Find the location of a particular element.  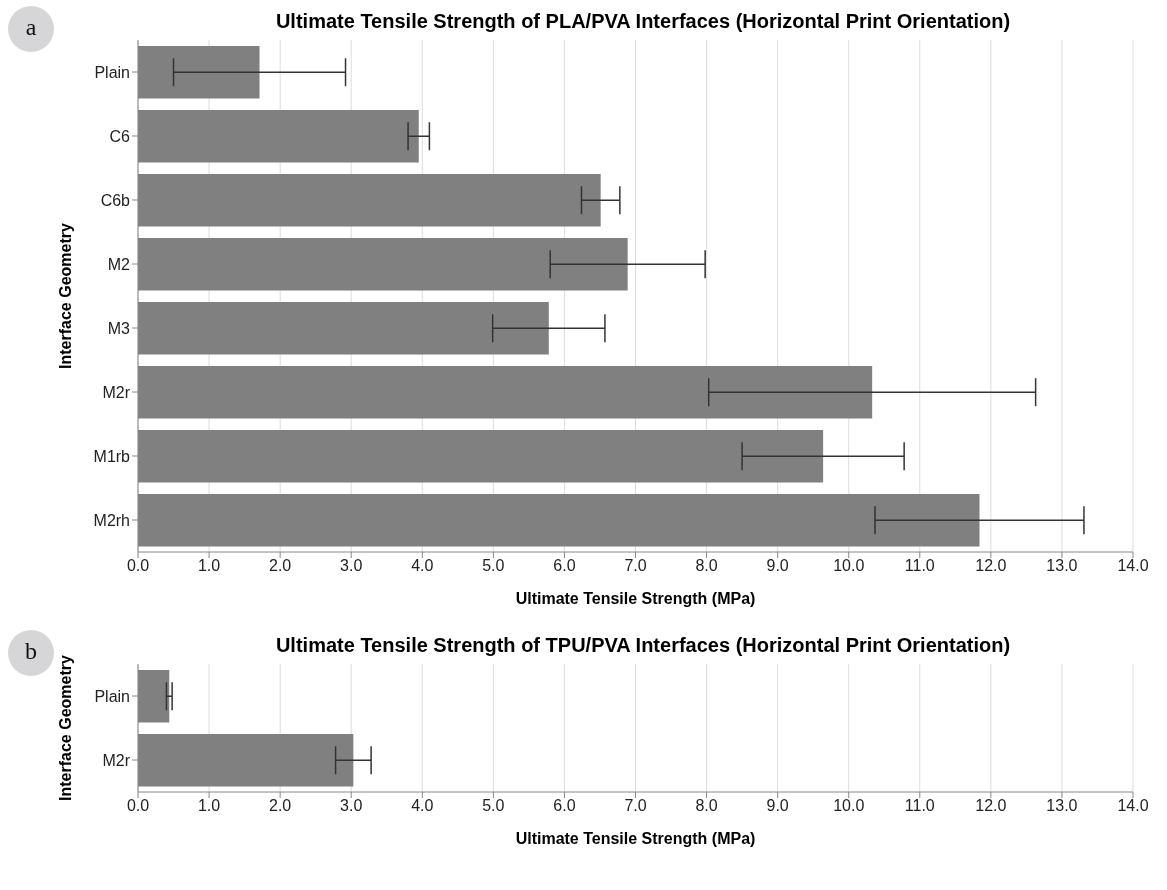

y-tick-label: M1rb is located at coordinates (112, 456).